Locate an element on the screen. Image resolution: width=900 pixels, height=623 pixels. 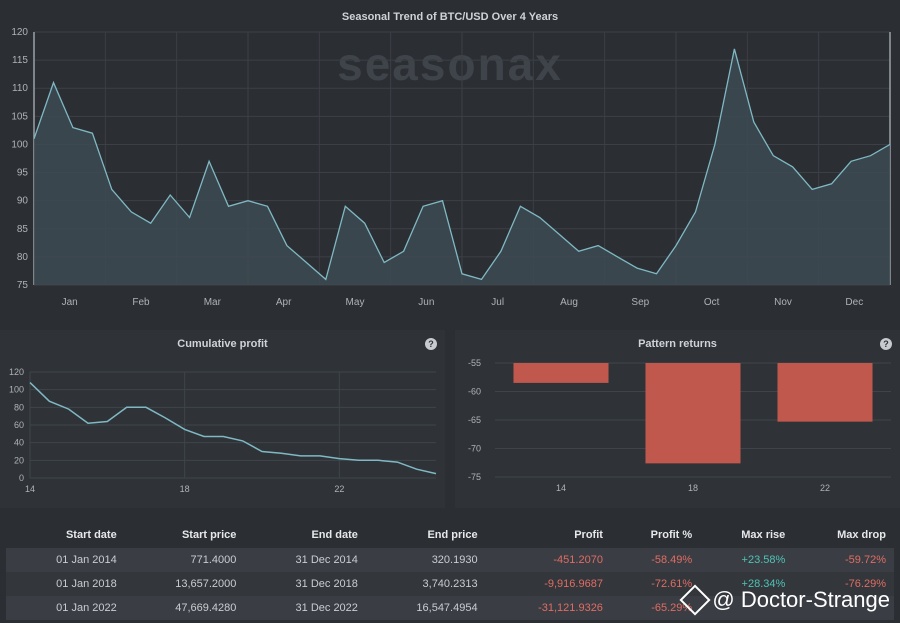
cell-start-date: 01 Jan 2022 is located at coordinates (65, 608).